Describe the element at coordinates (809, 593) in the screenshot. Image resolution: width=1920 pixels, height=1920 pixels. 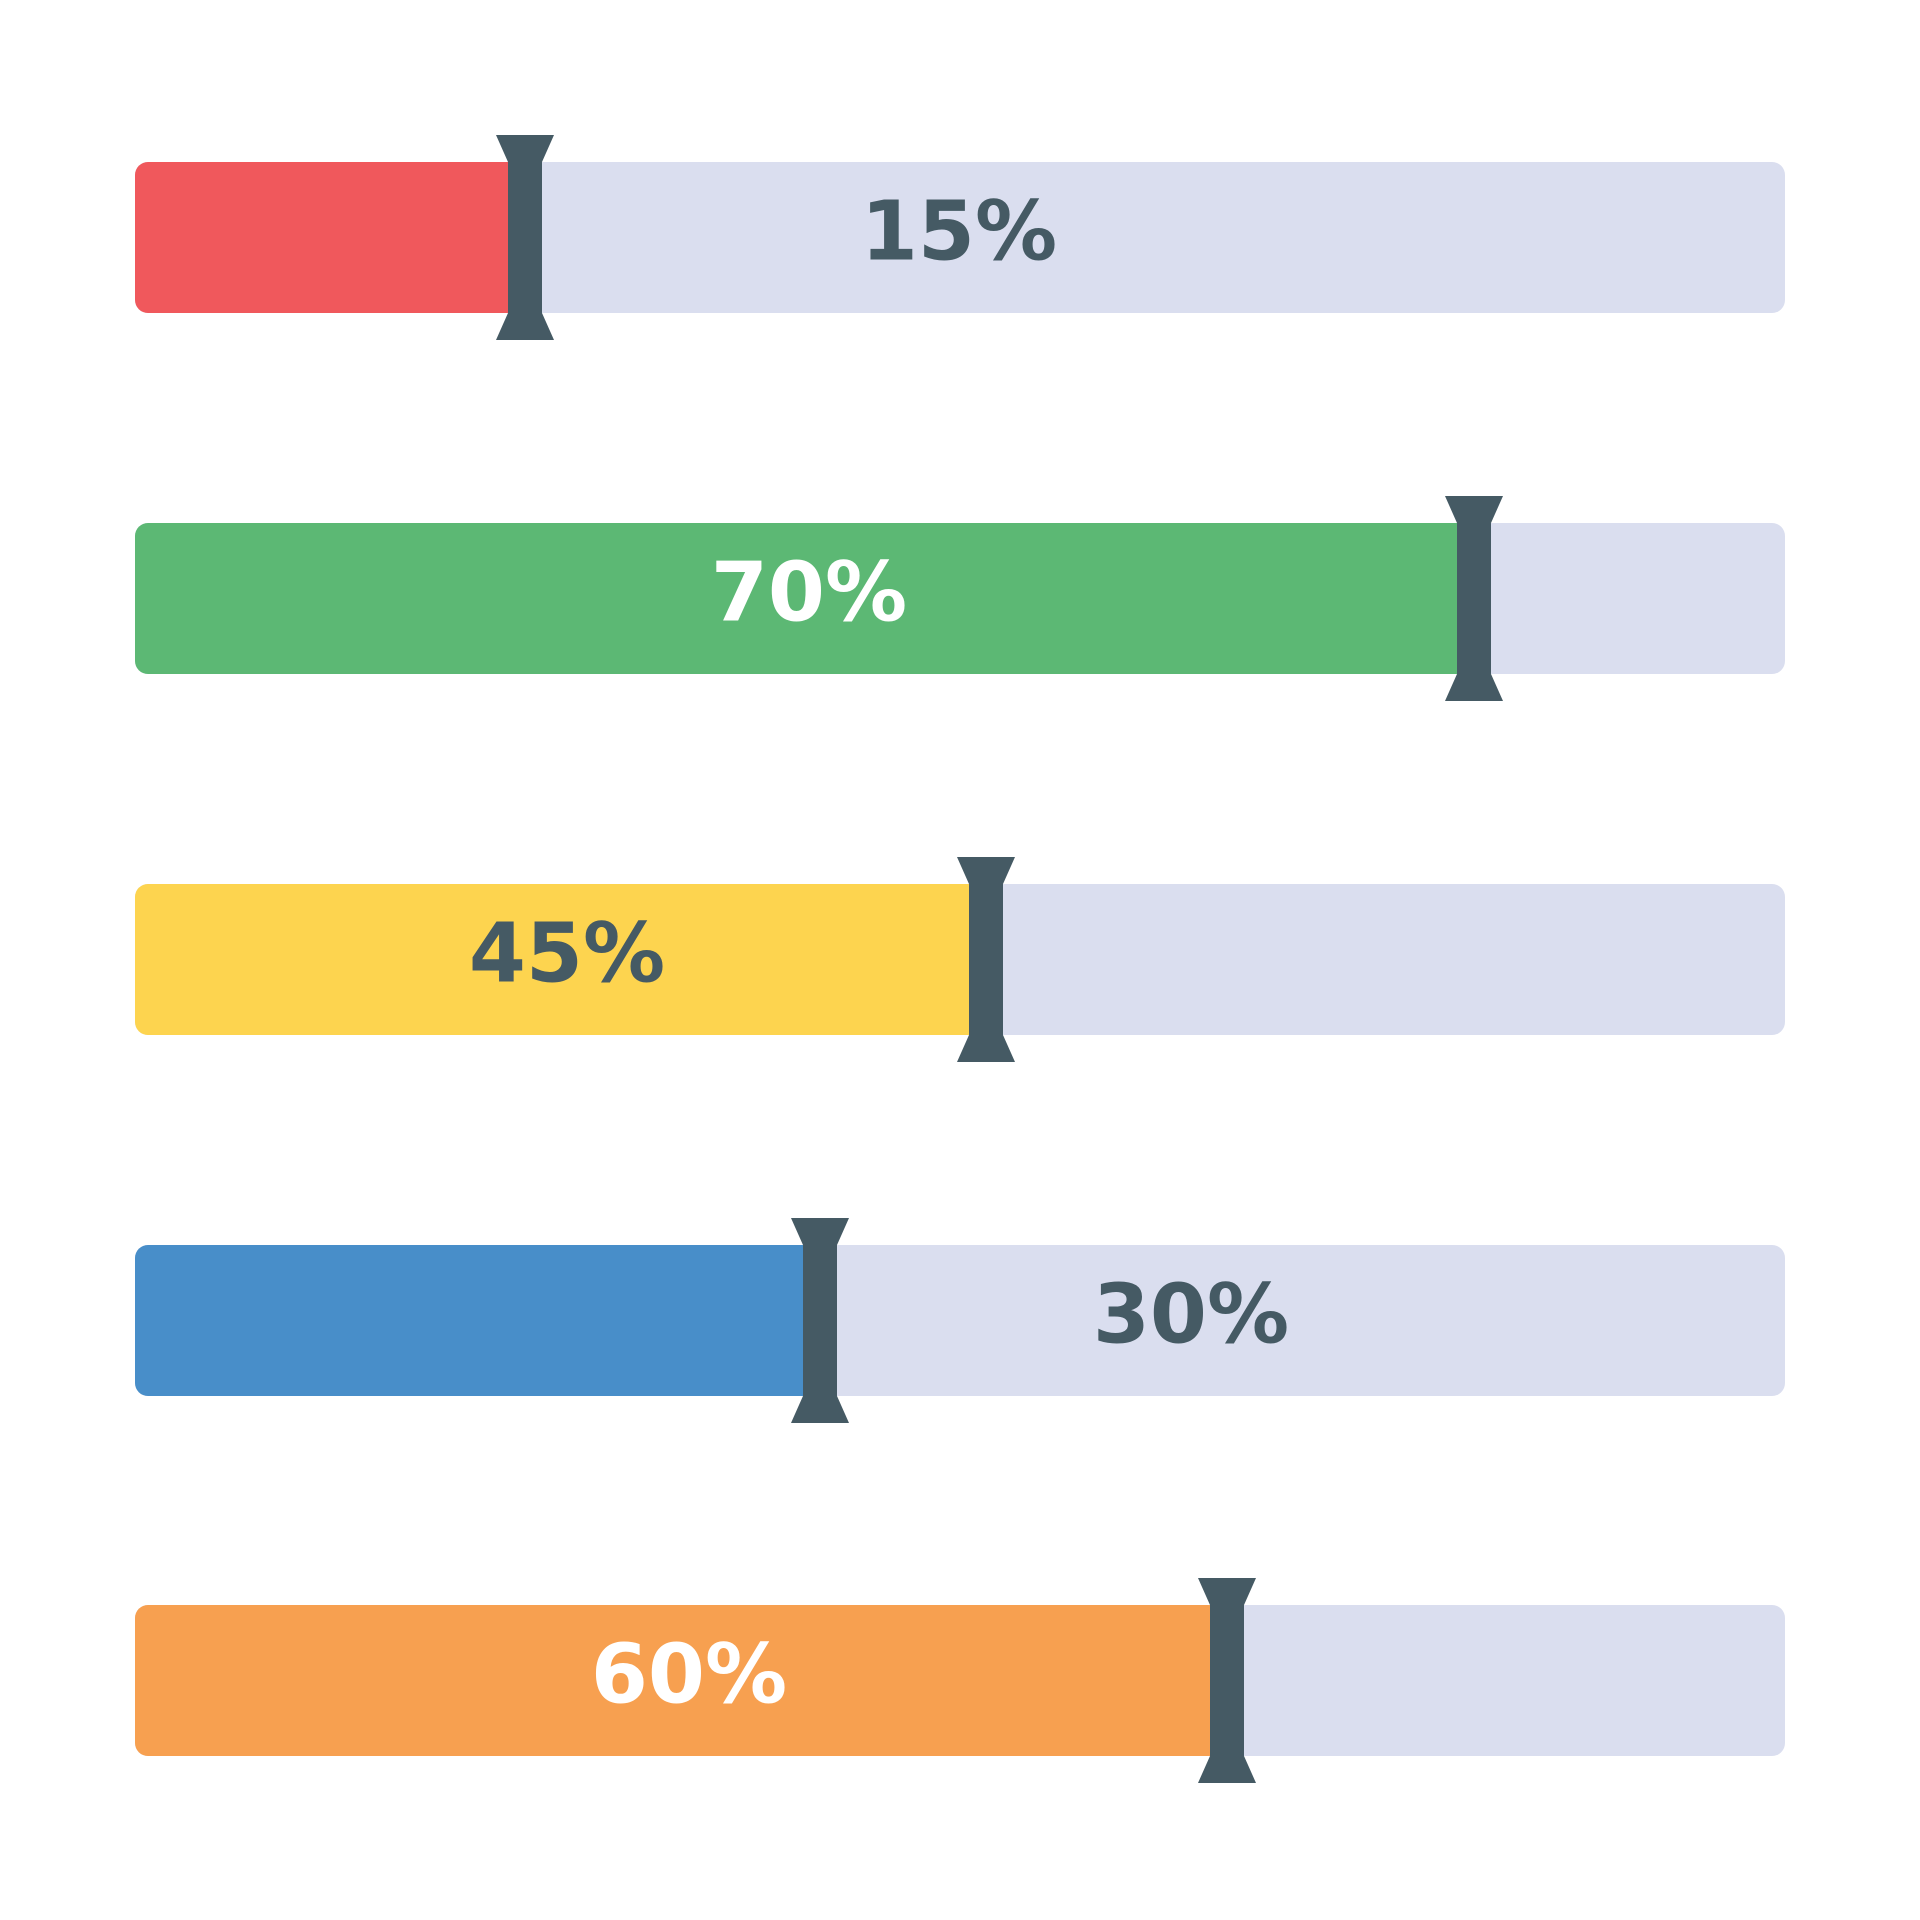
I see `percent-label: 70%` at that location.